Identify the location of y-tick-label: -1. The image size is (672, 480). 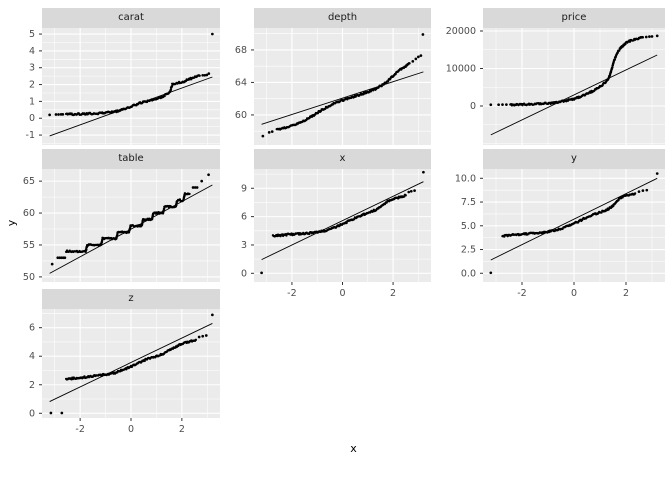
(30, 135).